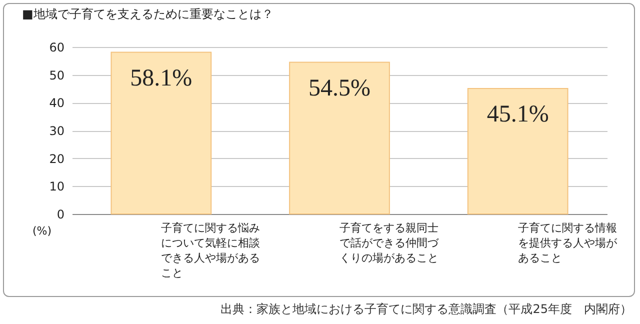  I want to click on data-label: 45.1%, so click(517, 114).